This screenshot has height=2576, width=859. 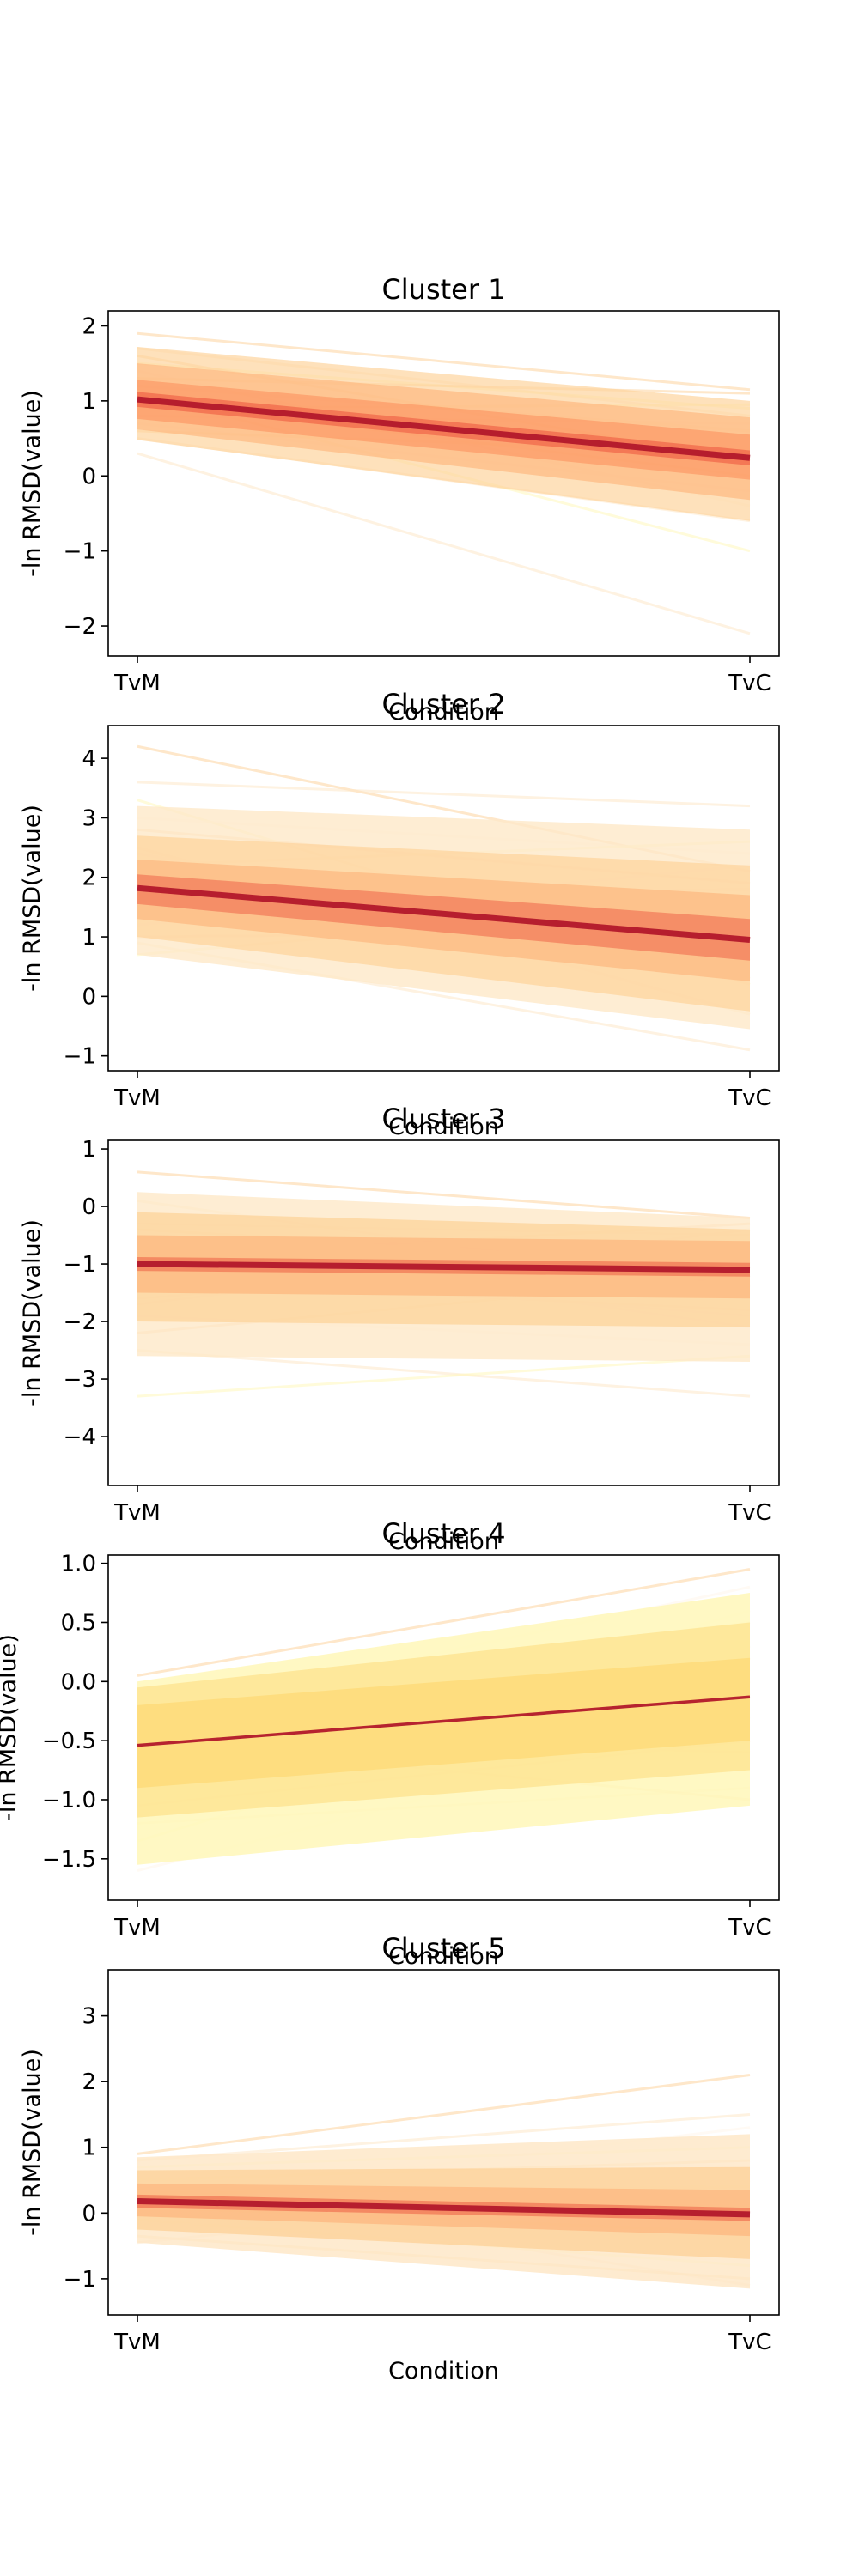 I want to click on panel-title: Cluster 1, so click(x=443, y=290).